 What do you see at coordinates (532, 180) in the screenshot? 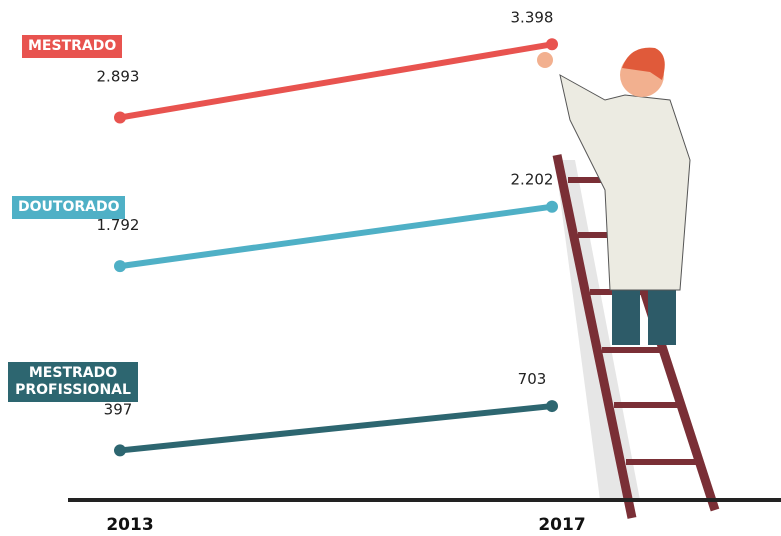
I see `value-label: 2.202` at bounding box center [532, 180].